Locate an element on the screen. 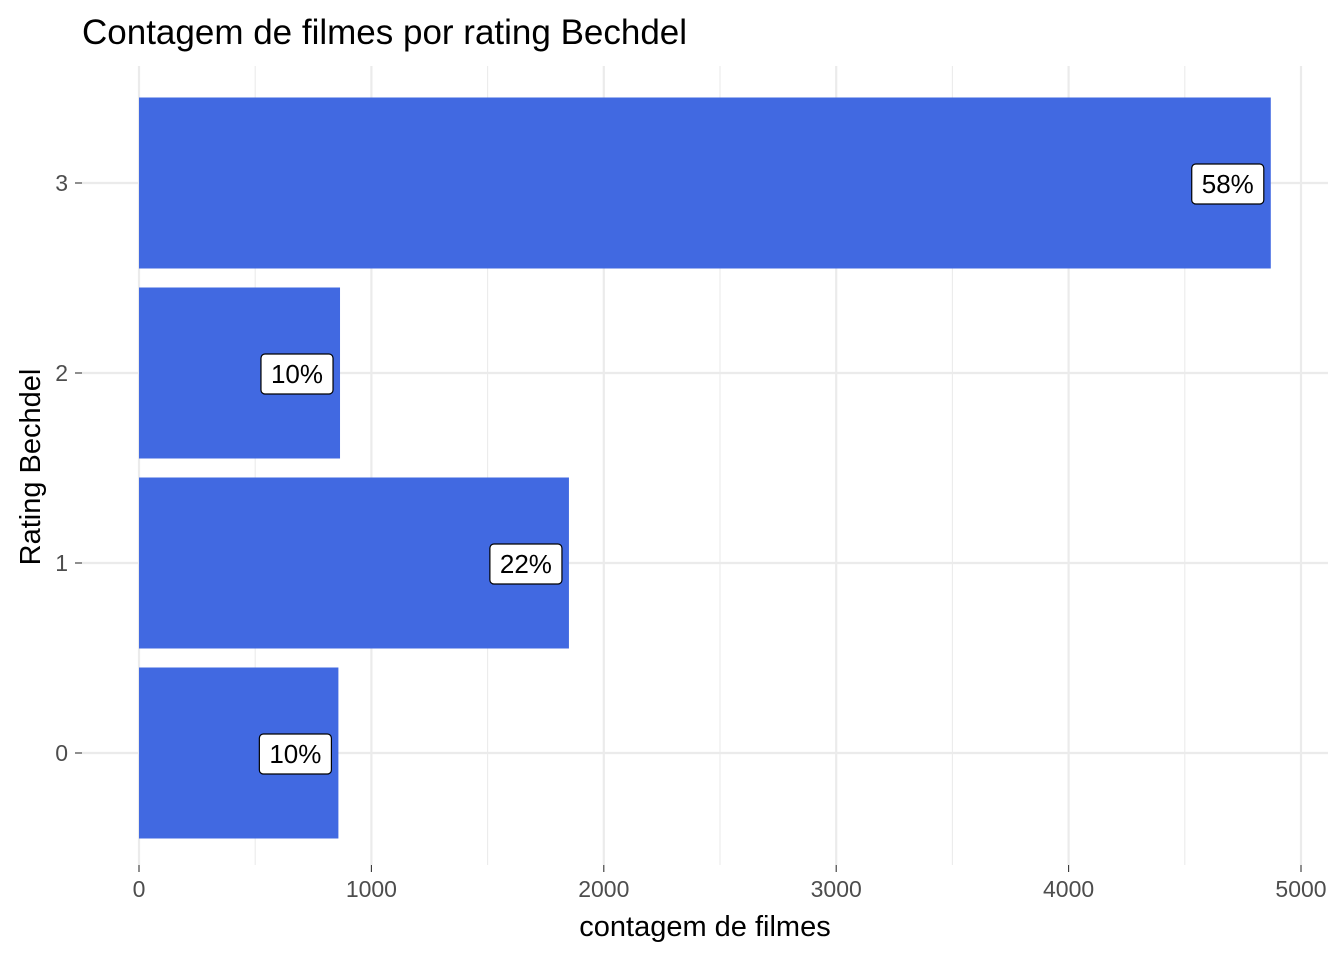 Image resolution: width=1344 pixels, height=960 pixels. x-tick-label: 4000 is located at coordinates (1068, 889).